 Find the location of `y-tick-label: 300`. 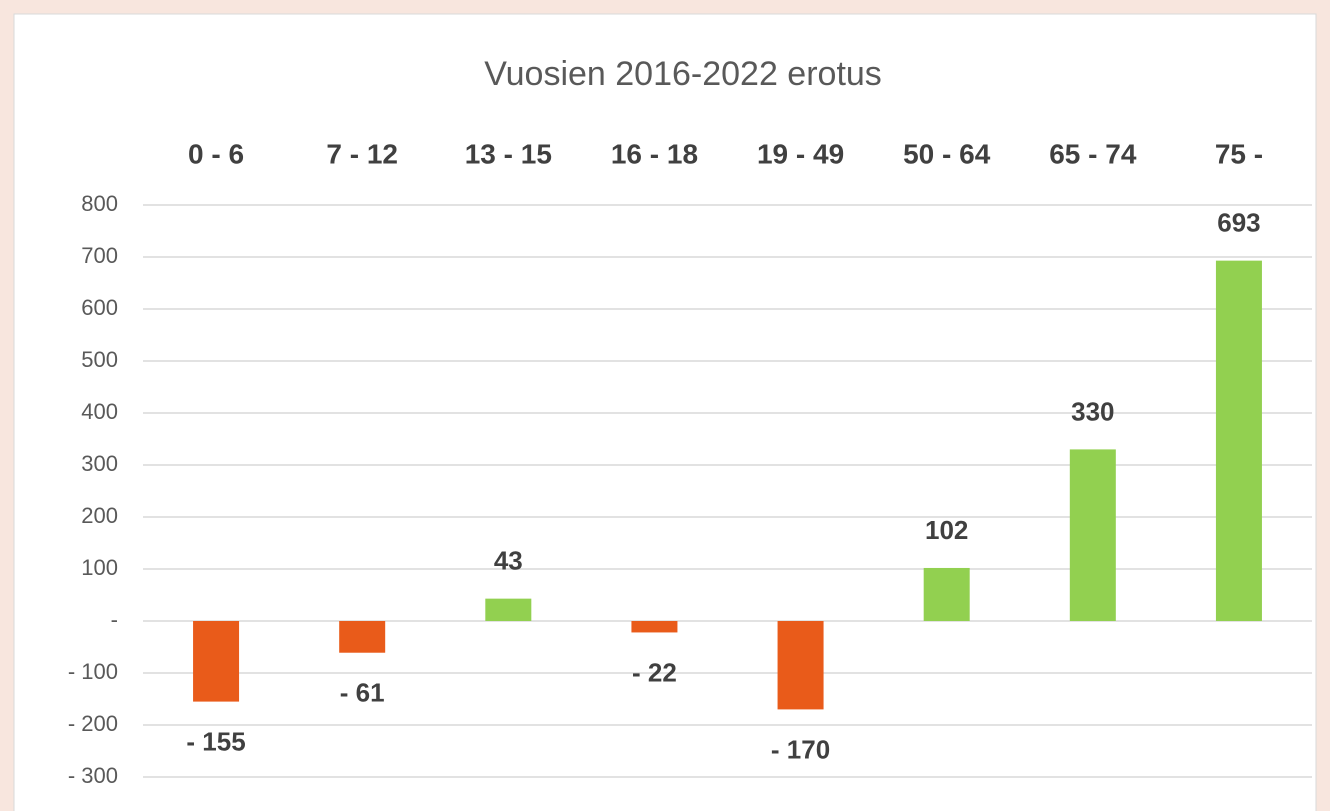

y-tick-label: 300 is located at coordinates (99, 463).